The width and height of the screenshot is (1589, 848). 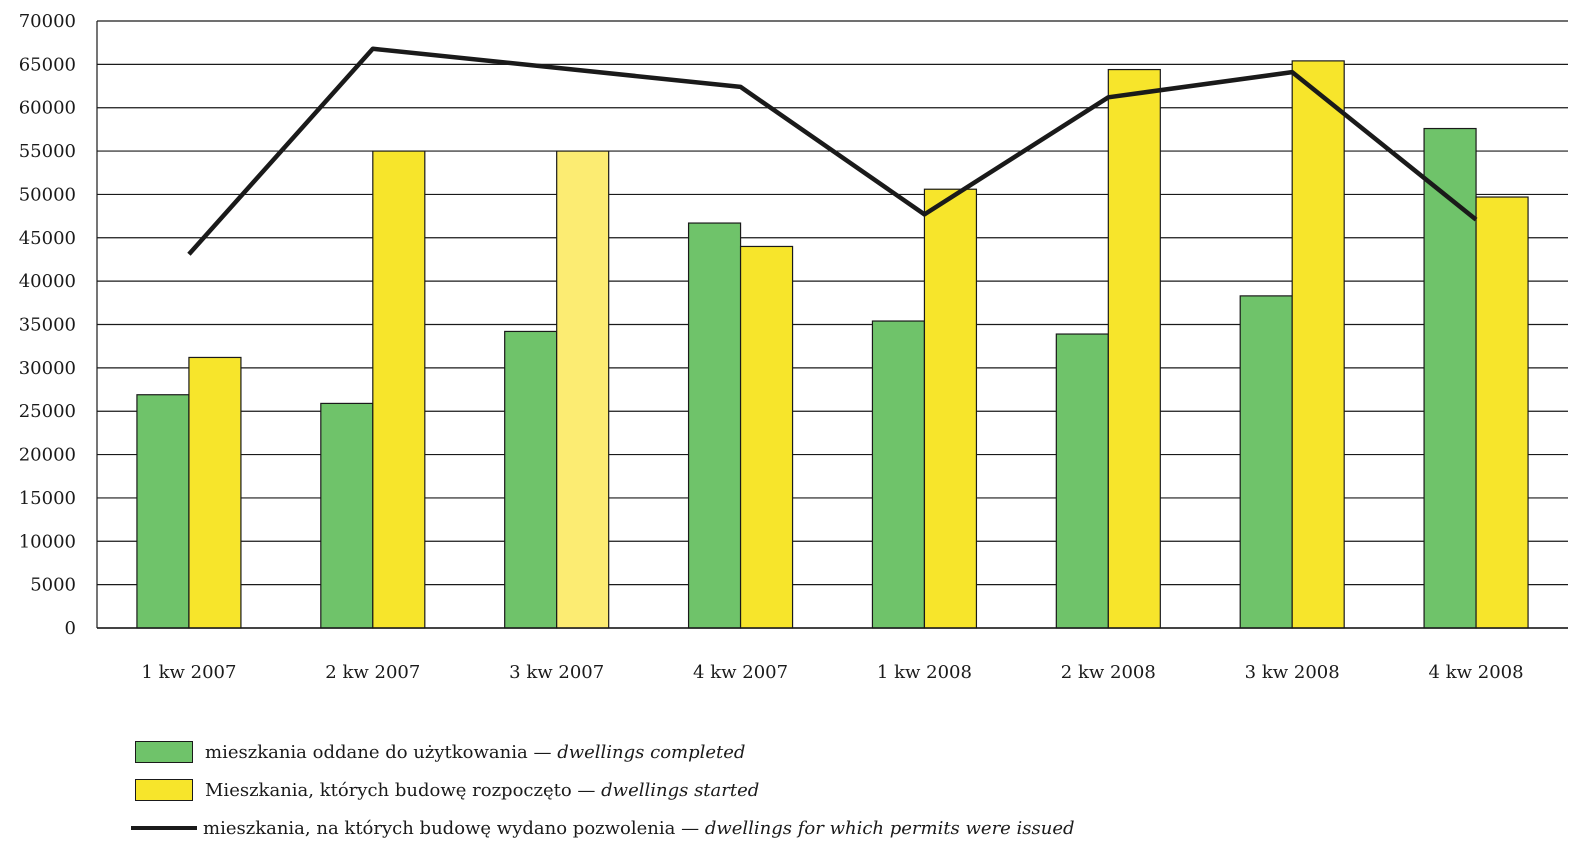 What do you see at coordinates (651, 752) in the screenshot?
I see `legend-italic-completed: dwellings completed` at bounding box center [651, 752].